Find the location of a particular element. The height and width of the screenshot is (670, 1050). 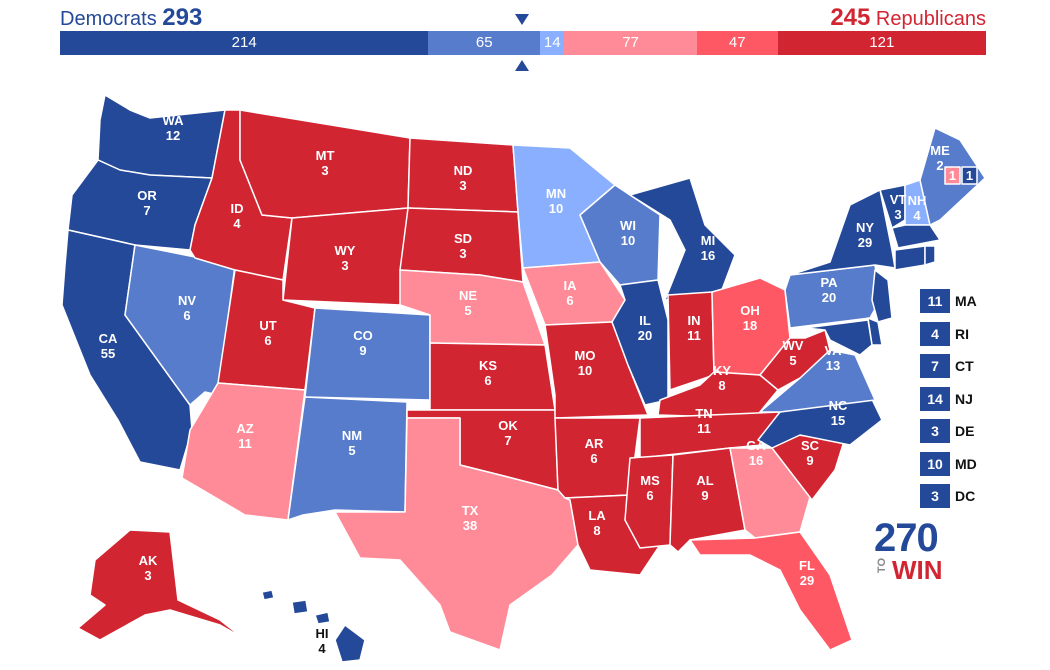

state-TN is located at coordinates (710, 435).